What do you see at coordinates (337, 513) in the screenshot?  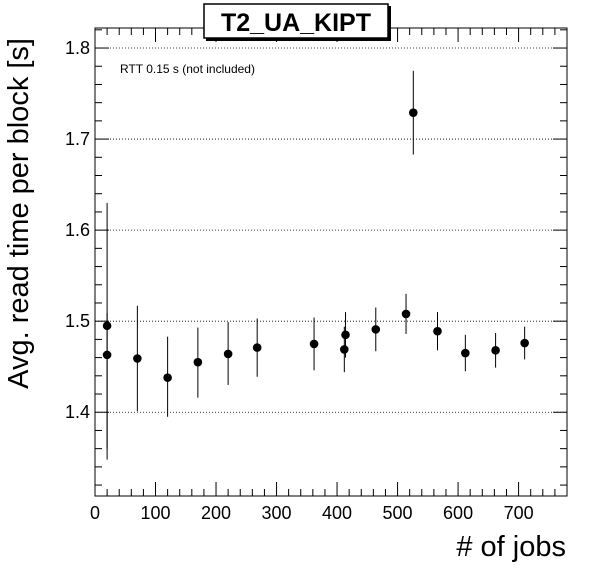 I see `x-tick-label-4: 400` at bounding box center [337, 513].